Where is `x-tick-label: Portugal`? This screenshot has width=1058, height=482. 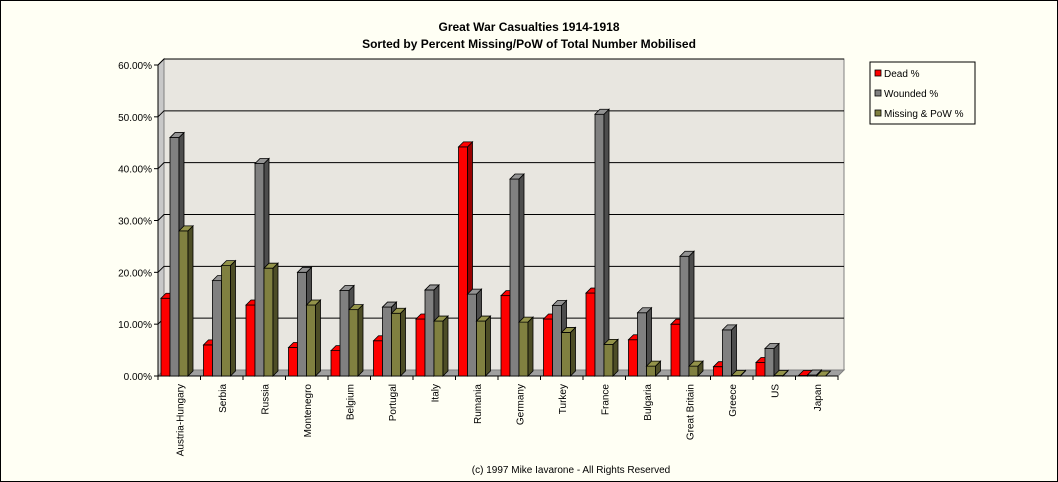 x-tick-label: Portugal is located at coordinates (393, 402).